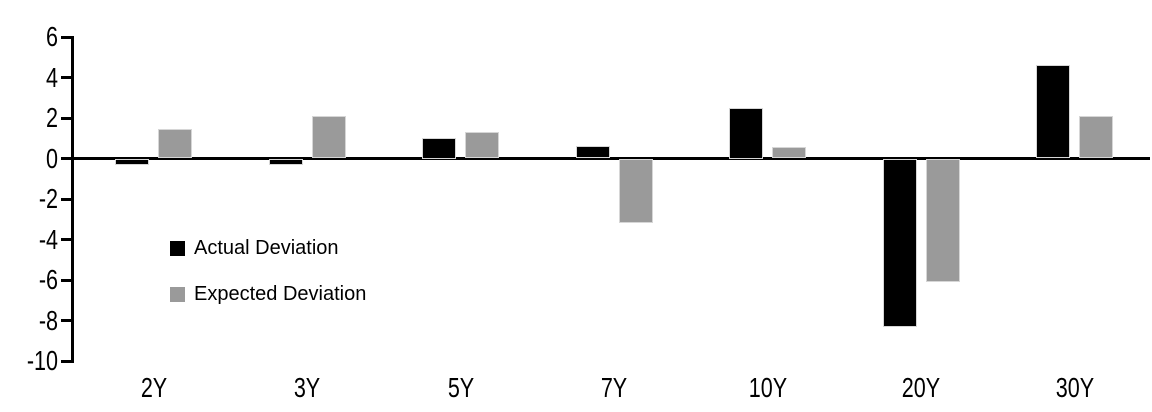 The image size is (1152, 412). What do you see at coordinates (42, 360) in the screenshot?
I see `y-tick-label--10: -10` at bounding box center [42, 360].